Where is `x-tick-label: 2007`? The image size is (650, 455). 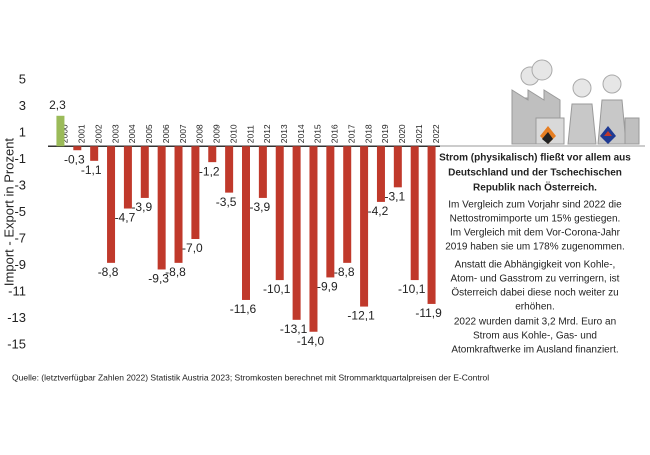
x-tick-label: 2007 is located at coordinates (183, 133).